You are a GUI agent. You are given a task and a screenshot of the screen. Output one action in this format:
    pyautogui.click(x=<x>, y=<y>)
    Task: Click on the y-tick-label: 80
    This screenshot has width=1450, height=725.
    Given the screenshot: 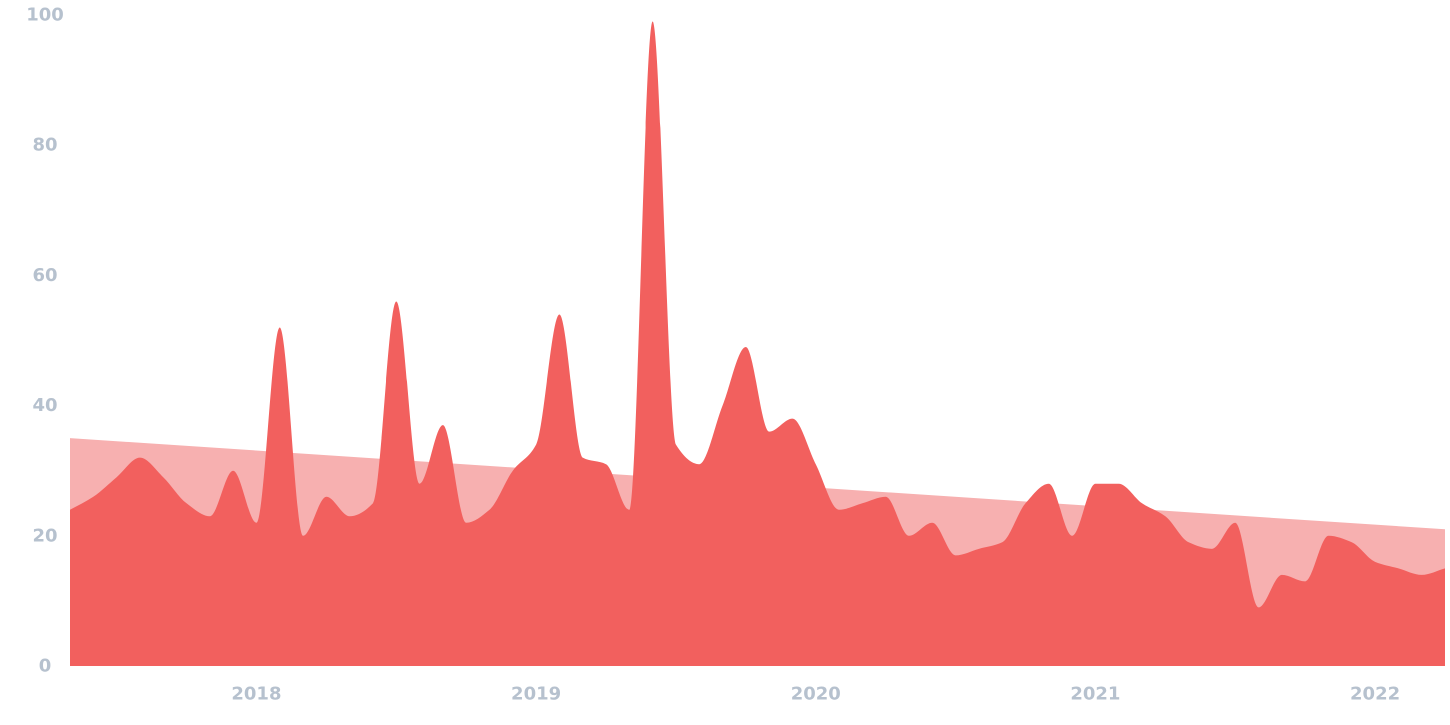 What is the action you would take?
    pyautogui.click(x=44, y=145)
    